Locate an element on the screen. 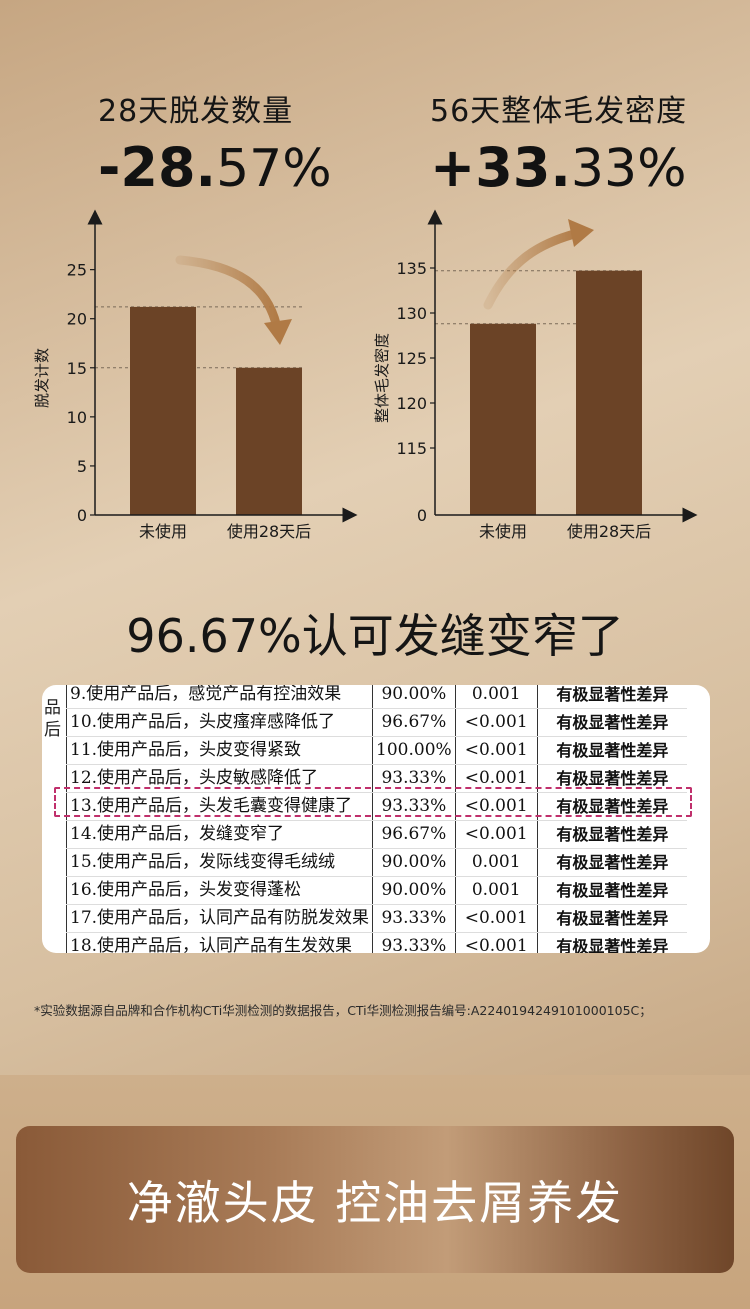 The height and width of the screenshot is (1309, 750). table-row: 9.使用产品后，感觉产品有控油效果 90.00% 0.001 有极显著性差异 is located at coordinates (376, 697).